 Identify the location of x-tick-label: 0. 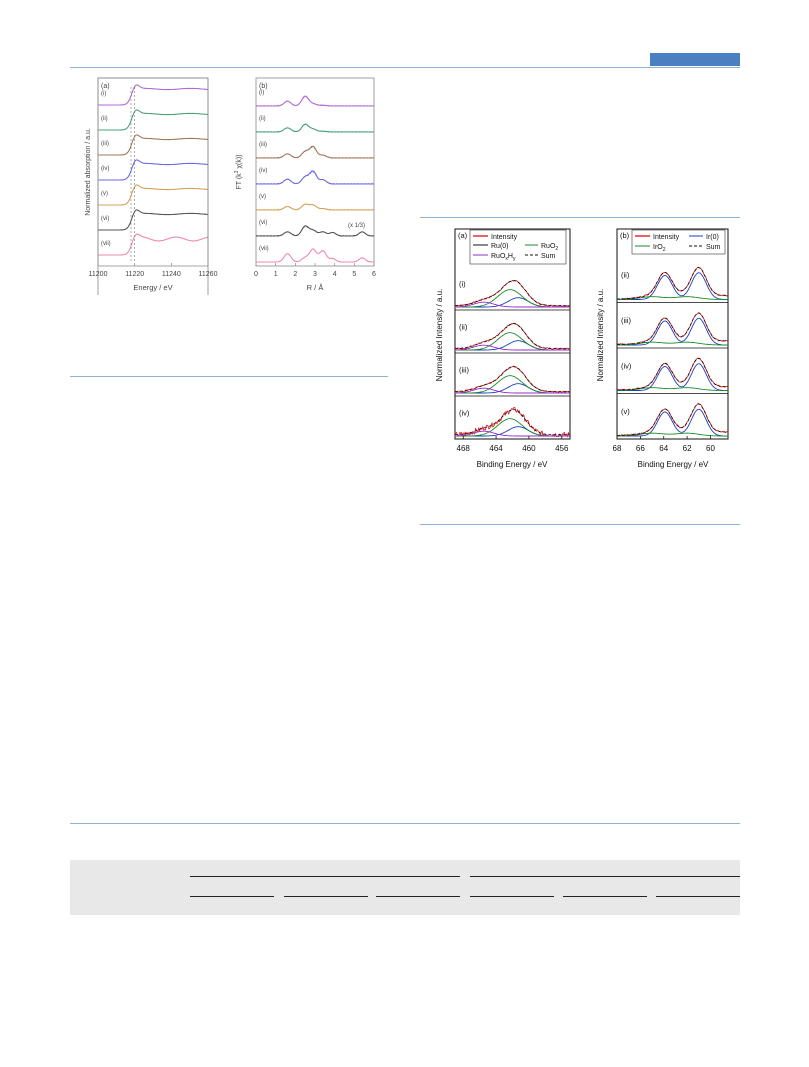
(256, 274).